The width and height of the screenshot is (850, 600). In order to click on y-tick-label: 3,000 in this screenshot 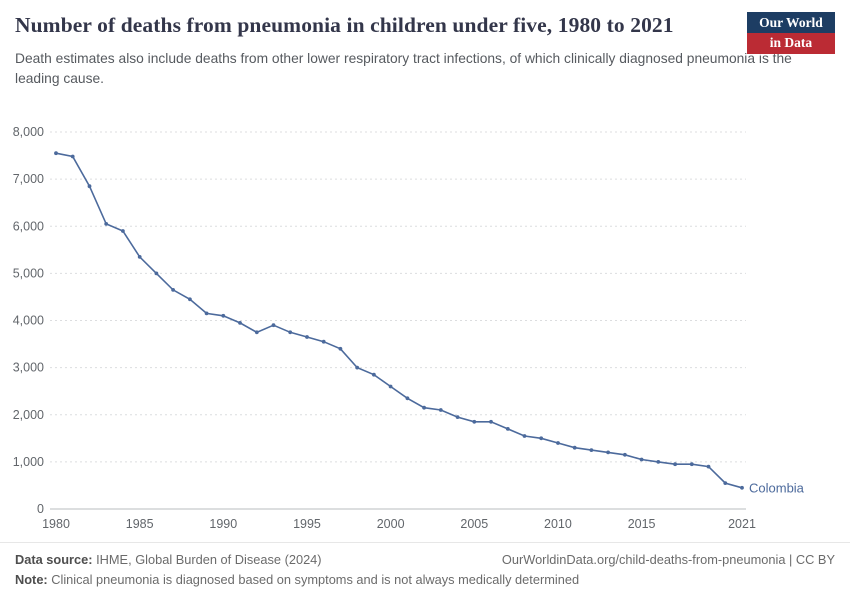, I will do `click(28, 368)`.